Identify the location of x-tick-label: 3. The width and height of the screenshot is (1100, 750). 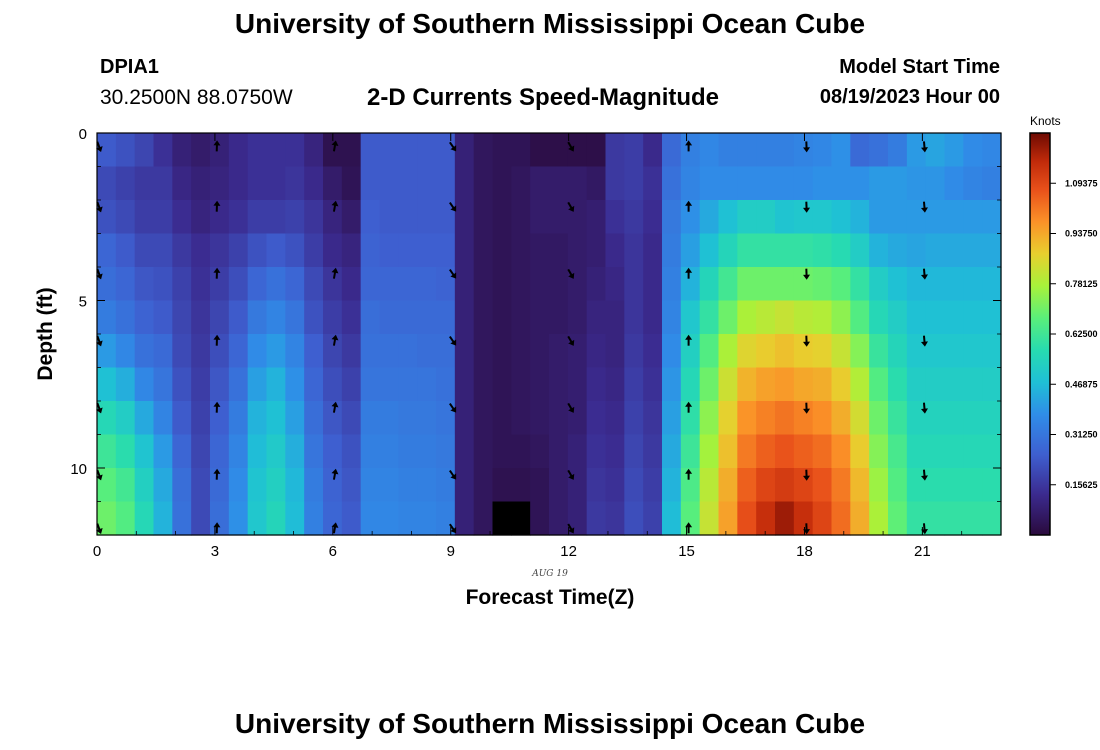
(215, 551).